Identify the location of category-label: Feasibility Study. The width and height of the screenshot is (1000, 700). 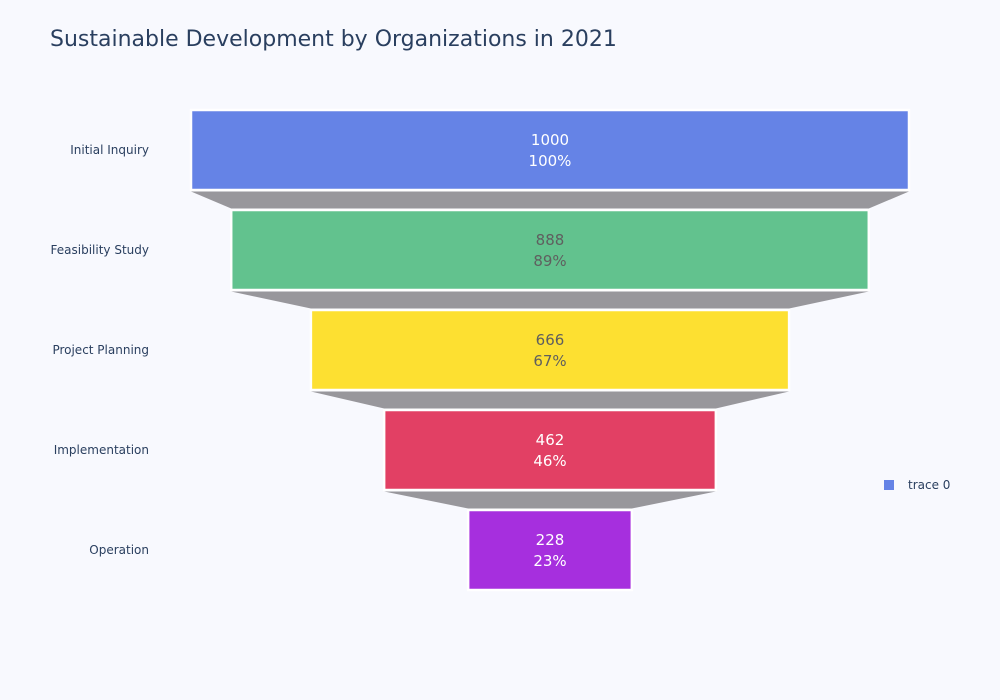
(100, 250).